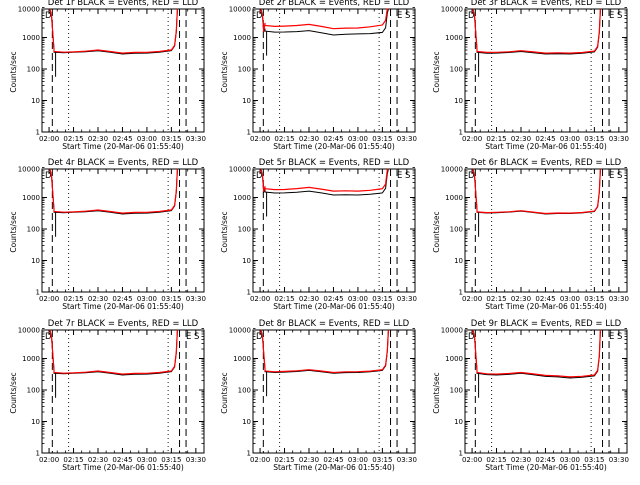 The image size is (640, 485). I want to click on panel-title: Det 9r BLACK = Events, RED = LLD, so click(546, 324).